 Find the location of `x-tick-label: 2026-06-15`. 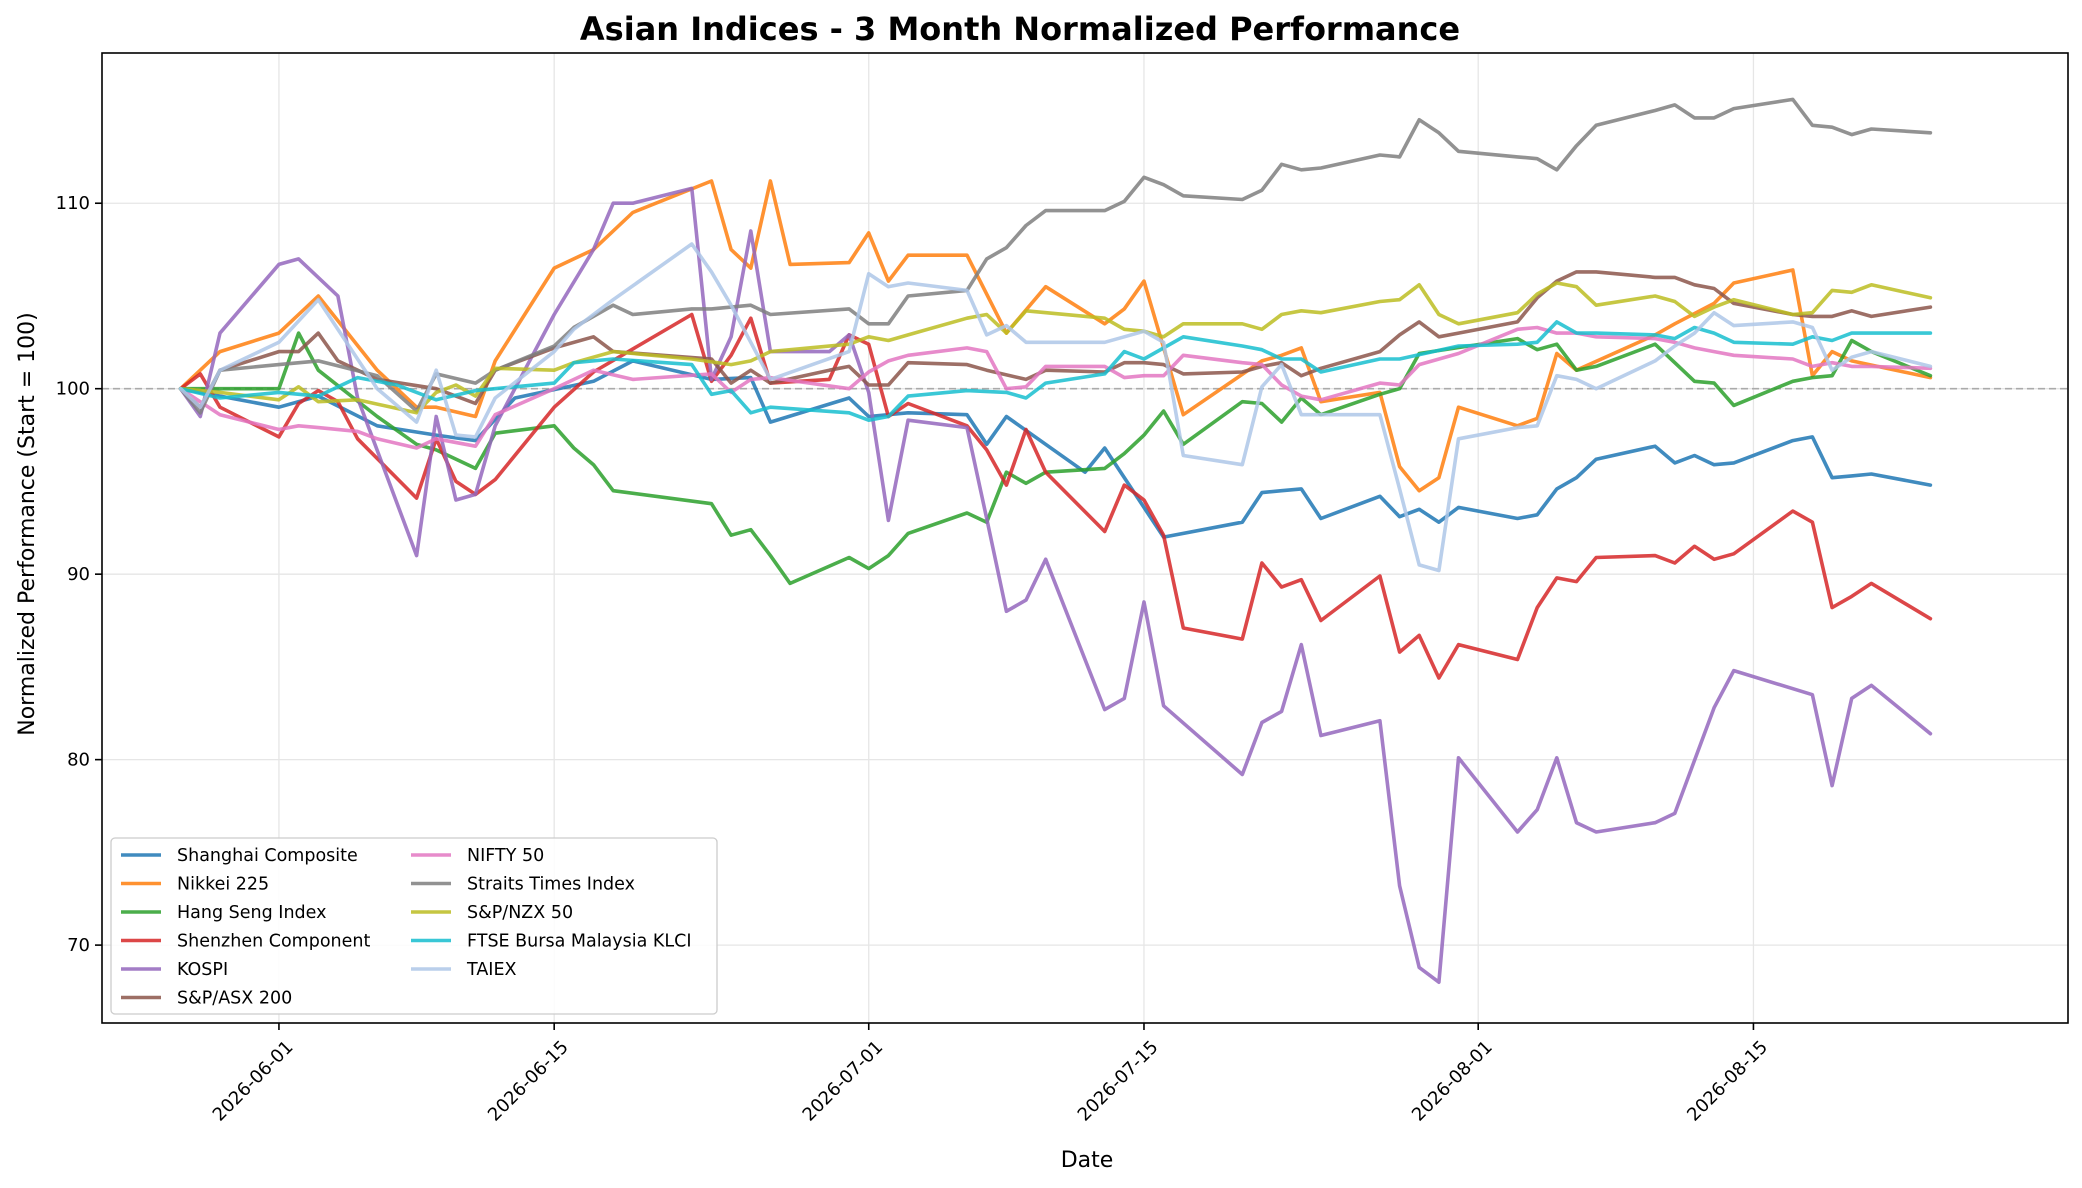

x-tick-label: 2026-06-15 is located at coordinates (528, 1081).